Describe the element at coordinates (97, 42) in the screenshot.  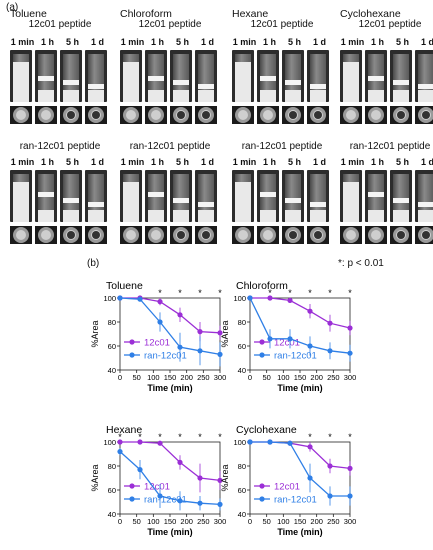
I see `time-label: 1 d` at that location.